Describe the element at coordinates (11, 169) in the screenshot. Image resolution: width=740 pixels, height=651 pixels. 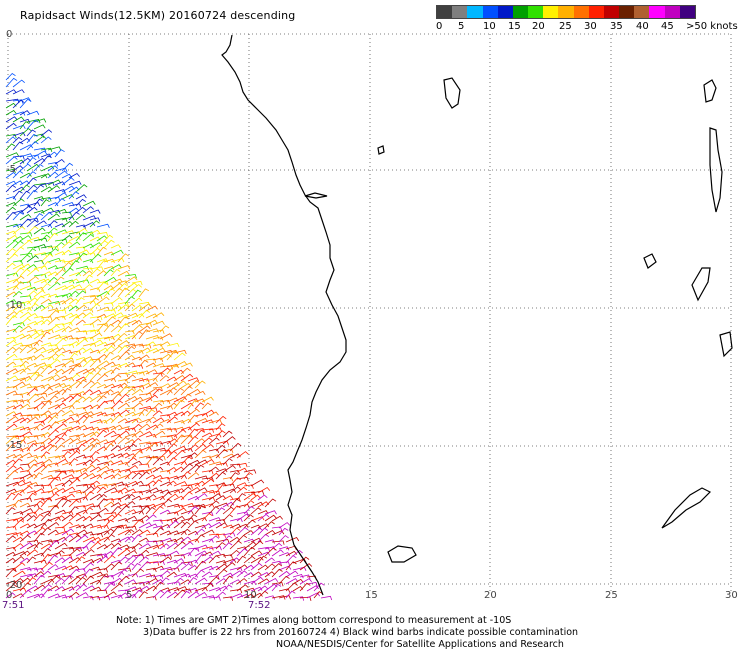
I see `y-tick: -5` at that location.